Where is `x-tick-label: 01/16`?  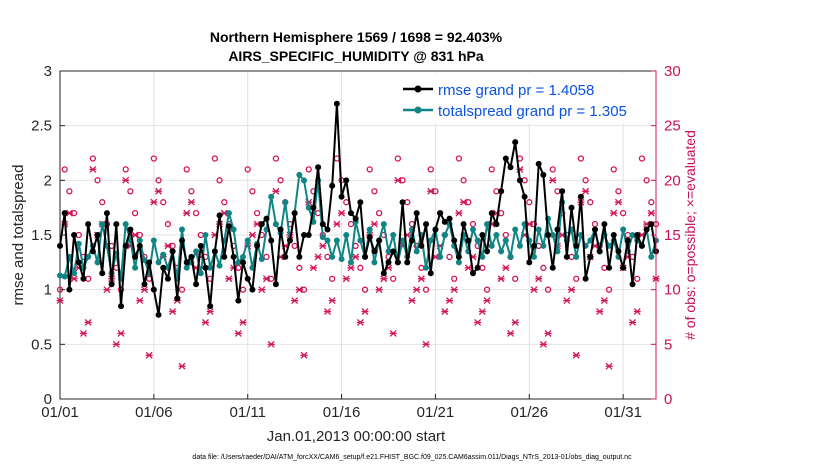
x-tick-label: 01/16 is located at coordinates (342, 412).